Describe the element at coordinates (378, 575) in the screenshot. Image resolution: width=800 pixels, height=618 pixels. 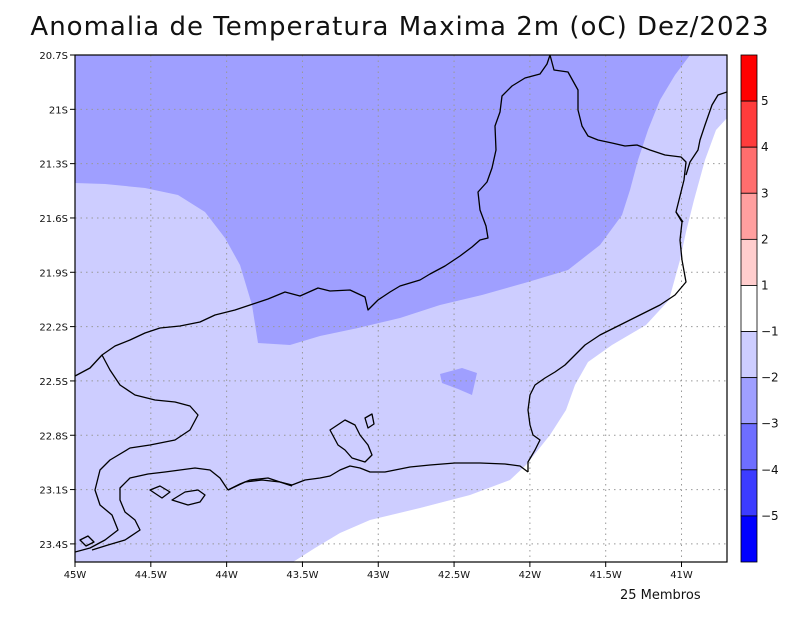
I see `x-tick-label: 43W` at that location.